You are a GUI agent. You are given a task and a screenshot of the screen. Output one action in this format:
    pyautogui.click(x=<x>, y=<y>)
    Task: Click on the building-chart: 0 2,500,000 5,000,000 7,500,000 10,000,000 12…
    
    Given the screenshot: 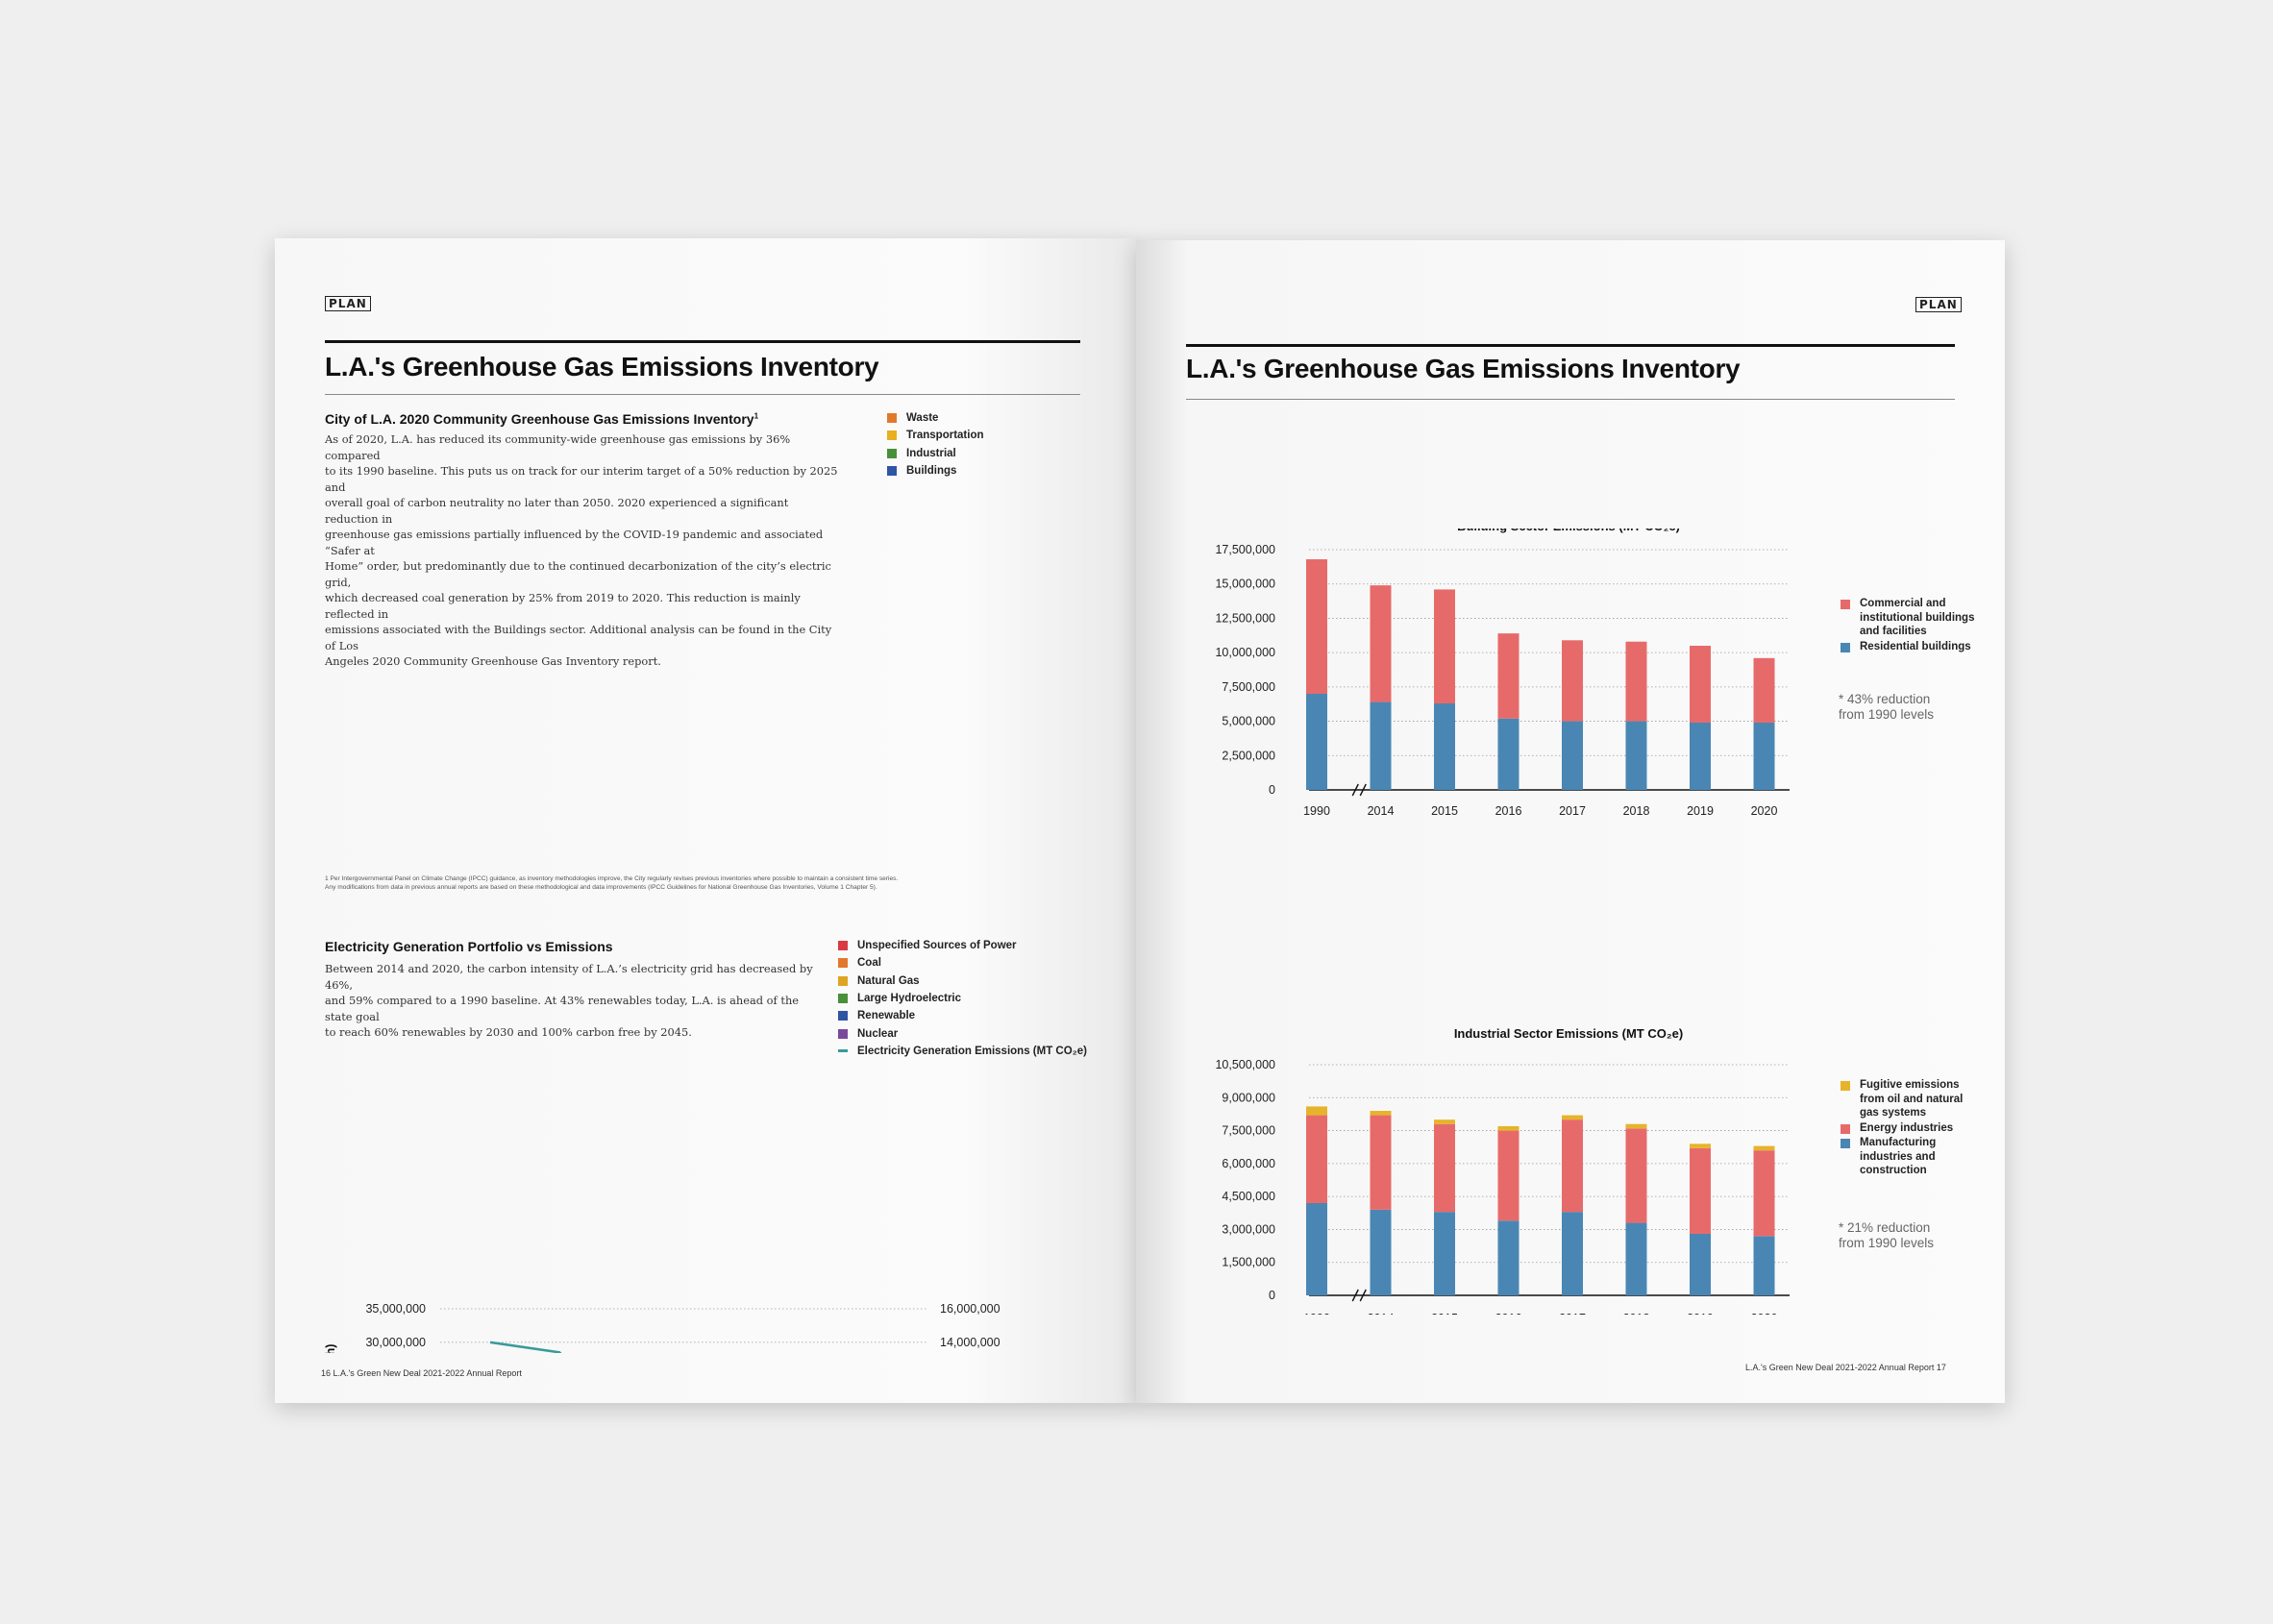 What is the action you would take?
    pyautogui.click(x=1502, y=673)
    